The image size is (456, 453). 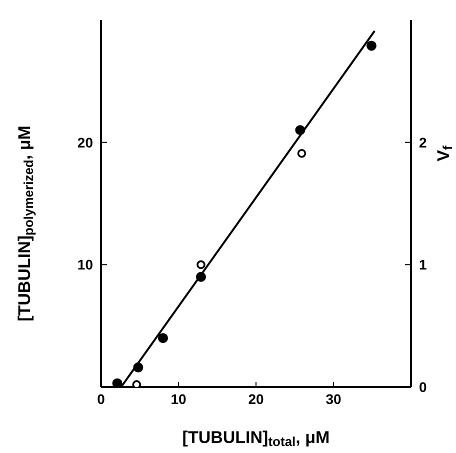 I want to click on y2-tick-label: 2, so click(x=423, y=142).